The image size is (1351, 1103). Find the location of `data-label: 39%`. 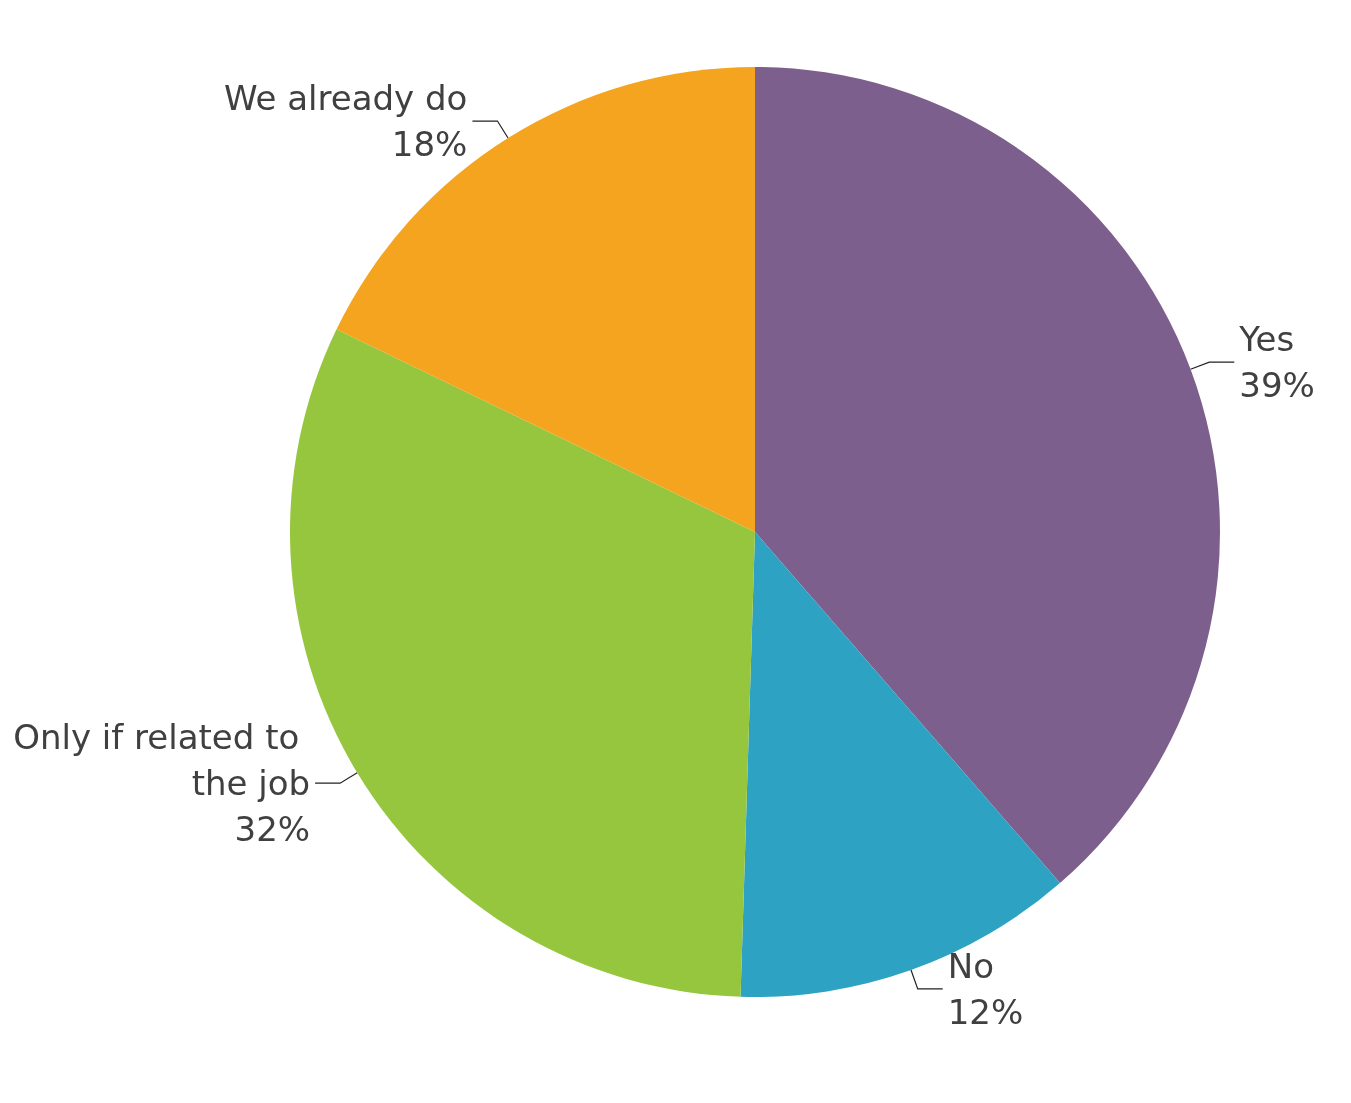

data-label: 39% is located at coordinates (1277, 385).